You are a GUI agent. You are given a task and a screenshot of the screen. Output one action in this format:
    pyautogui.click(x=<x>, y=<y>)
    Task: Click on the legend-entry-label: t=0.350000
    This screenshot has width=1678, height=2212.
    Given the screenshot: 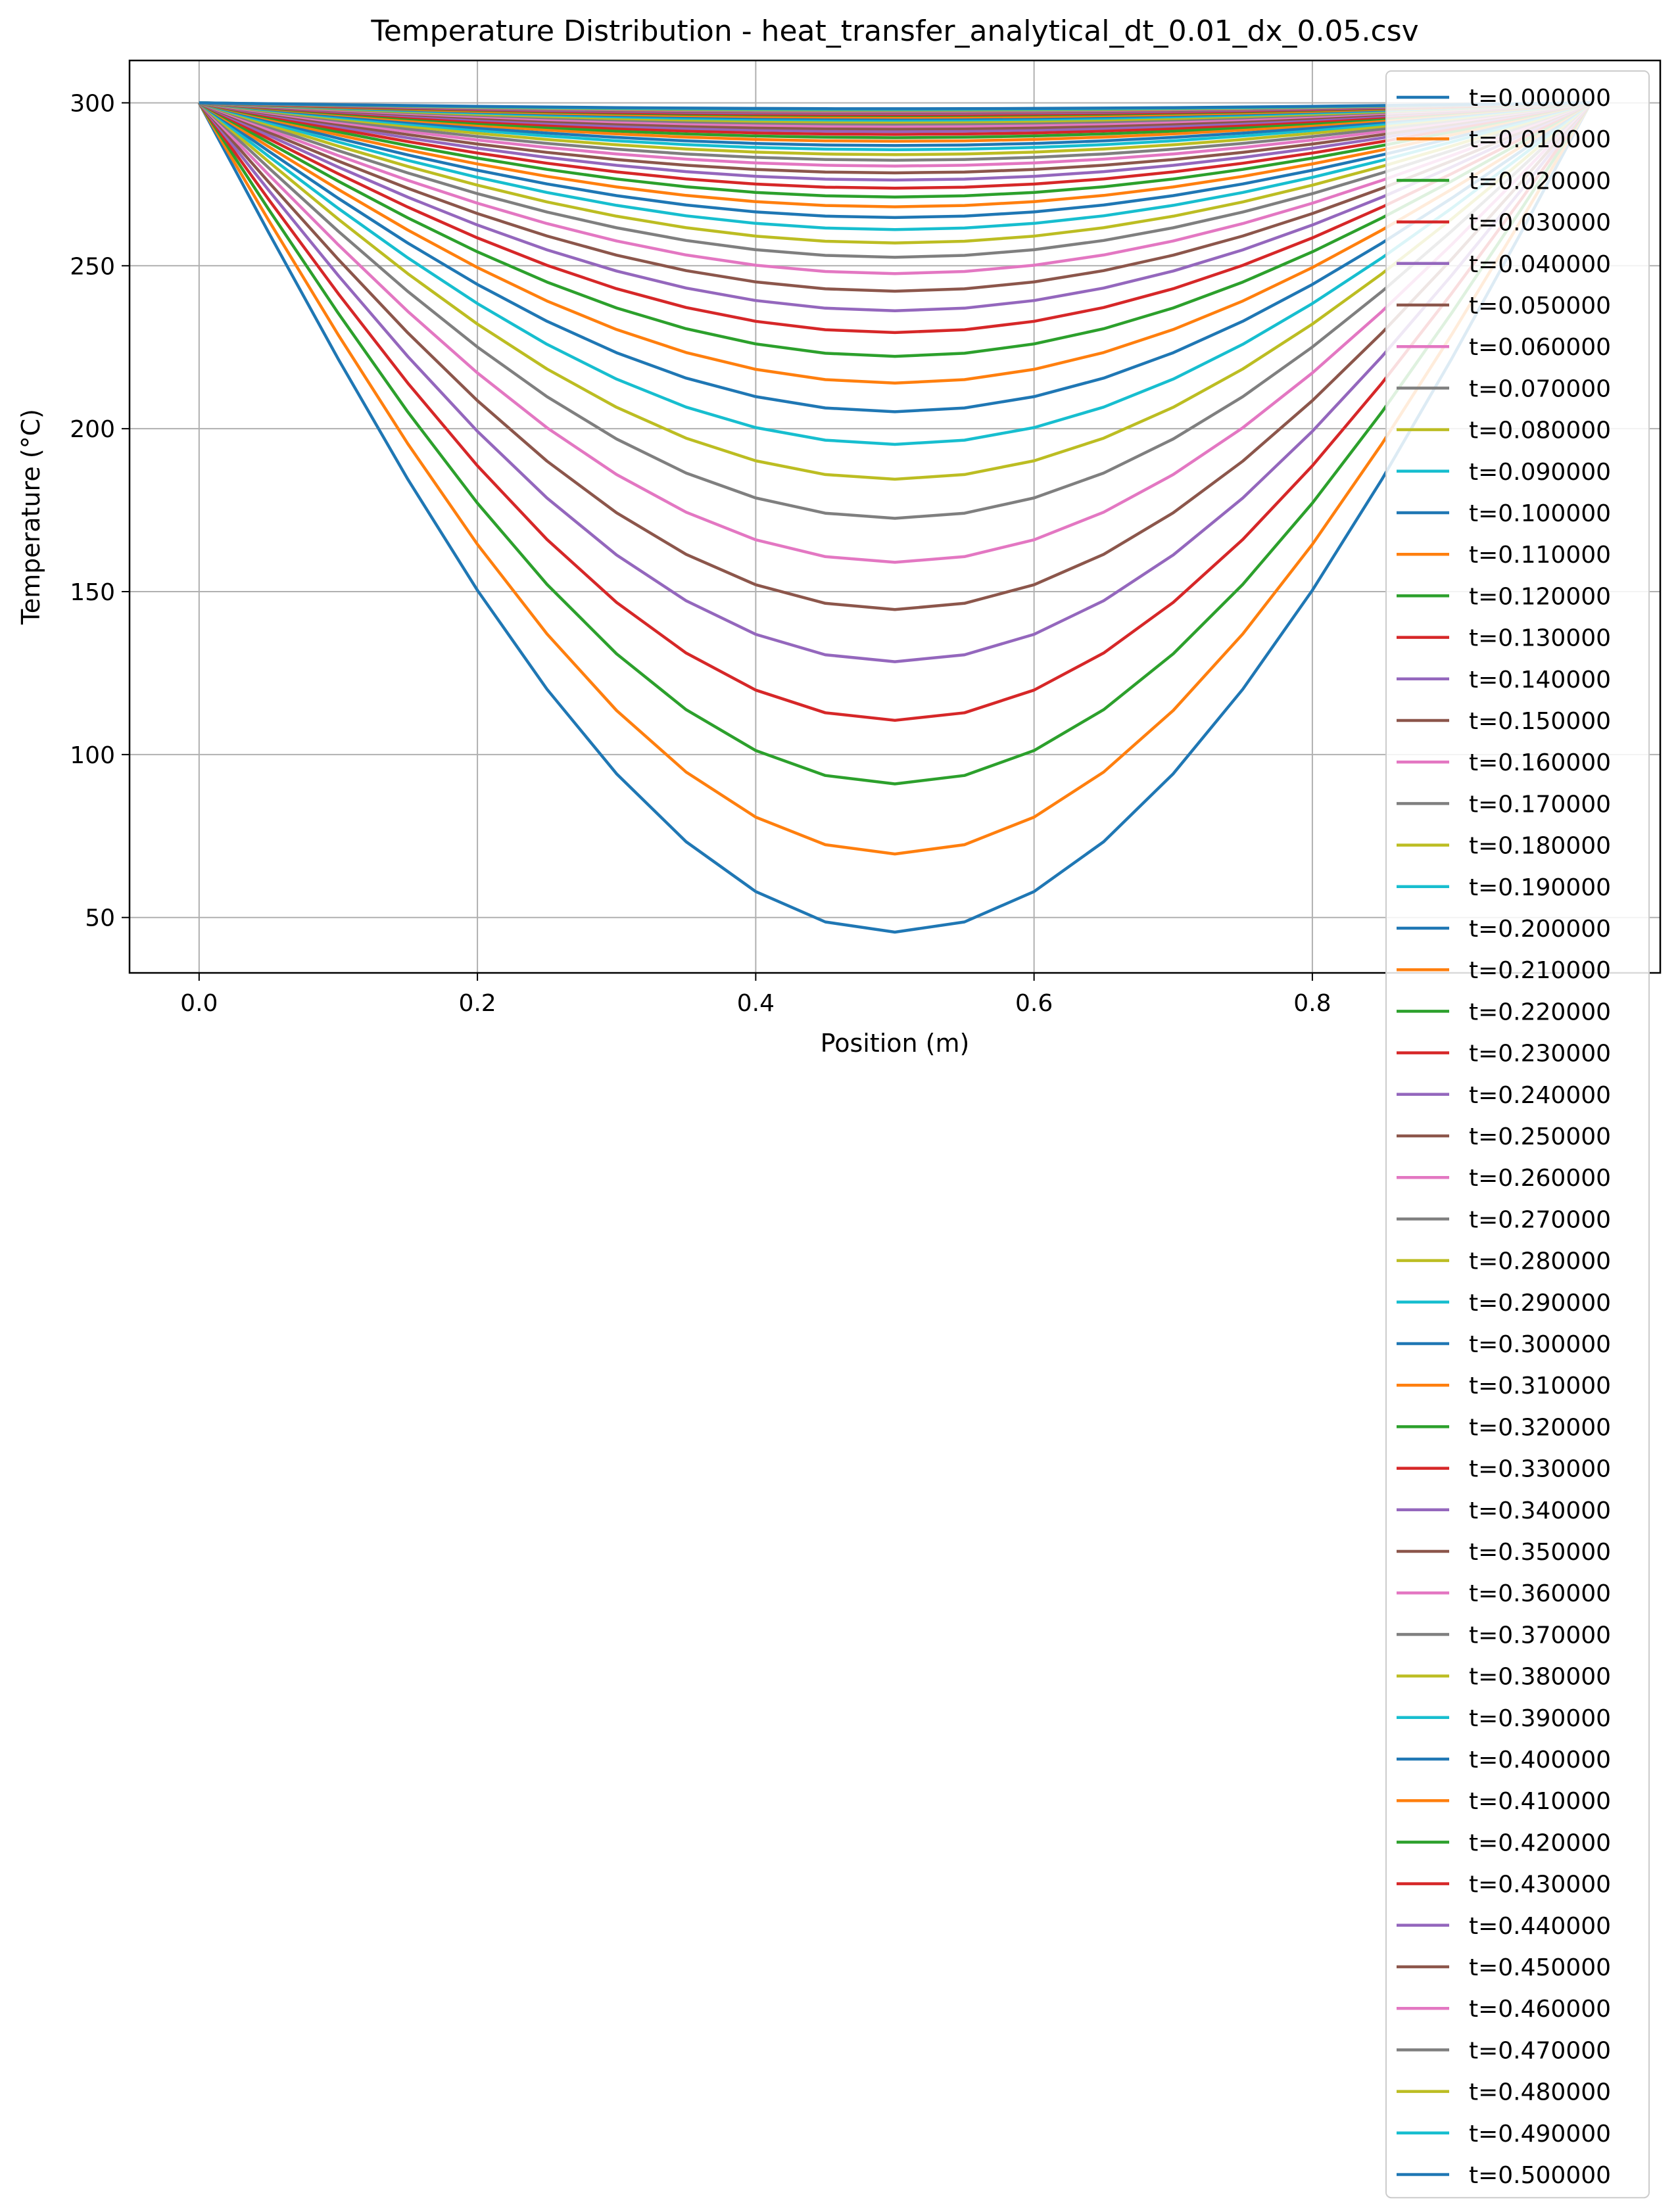 What is the action you would take?
    pyautogui.click(x=1540, y=1552)
    